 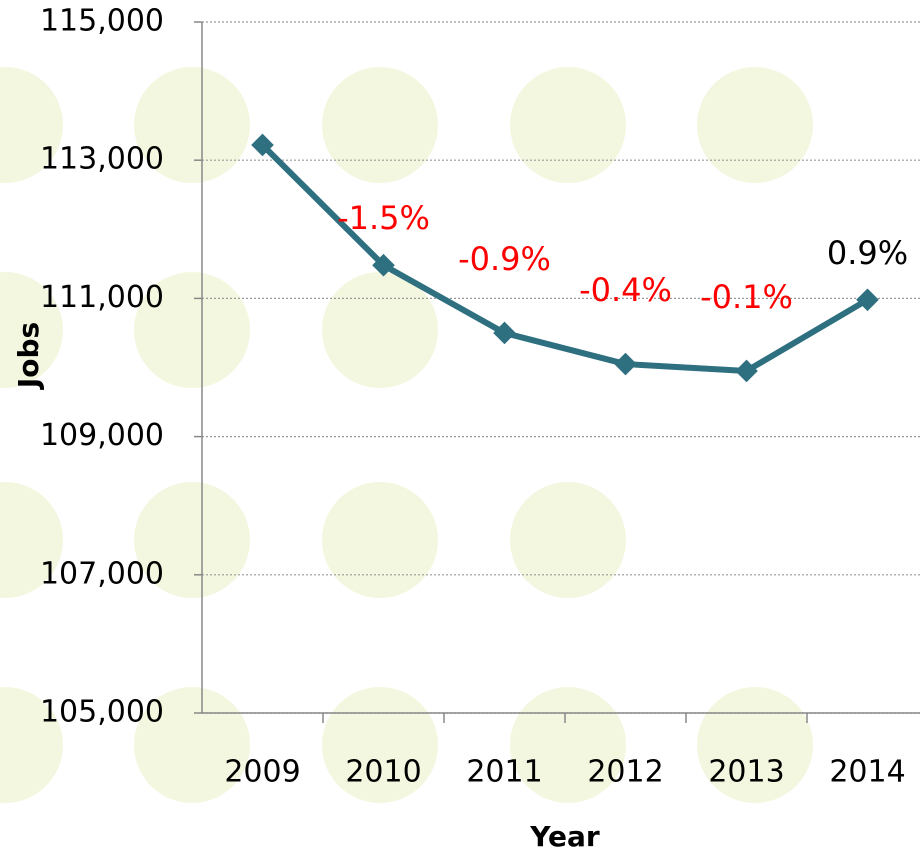 What do you see at coordinates (102, 712) in the screenshot?
I see `y-tick-label: 105,000` at bounding box center [102, 712].